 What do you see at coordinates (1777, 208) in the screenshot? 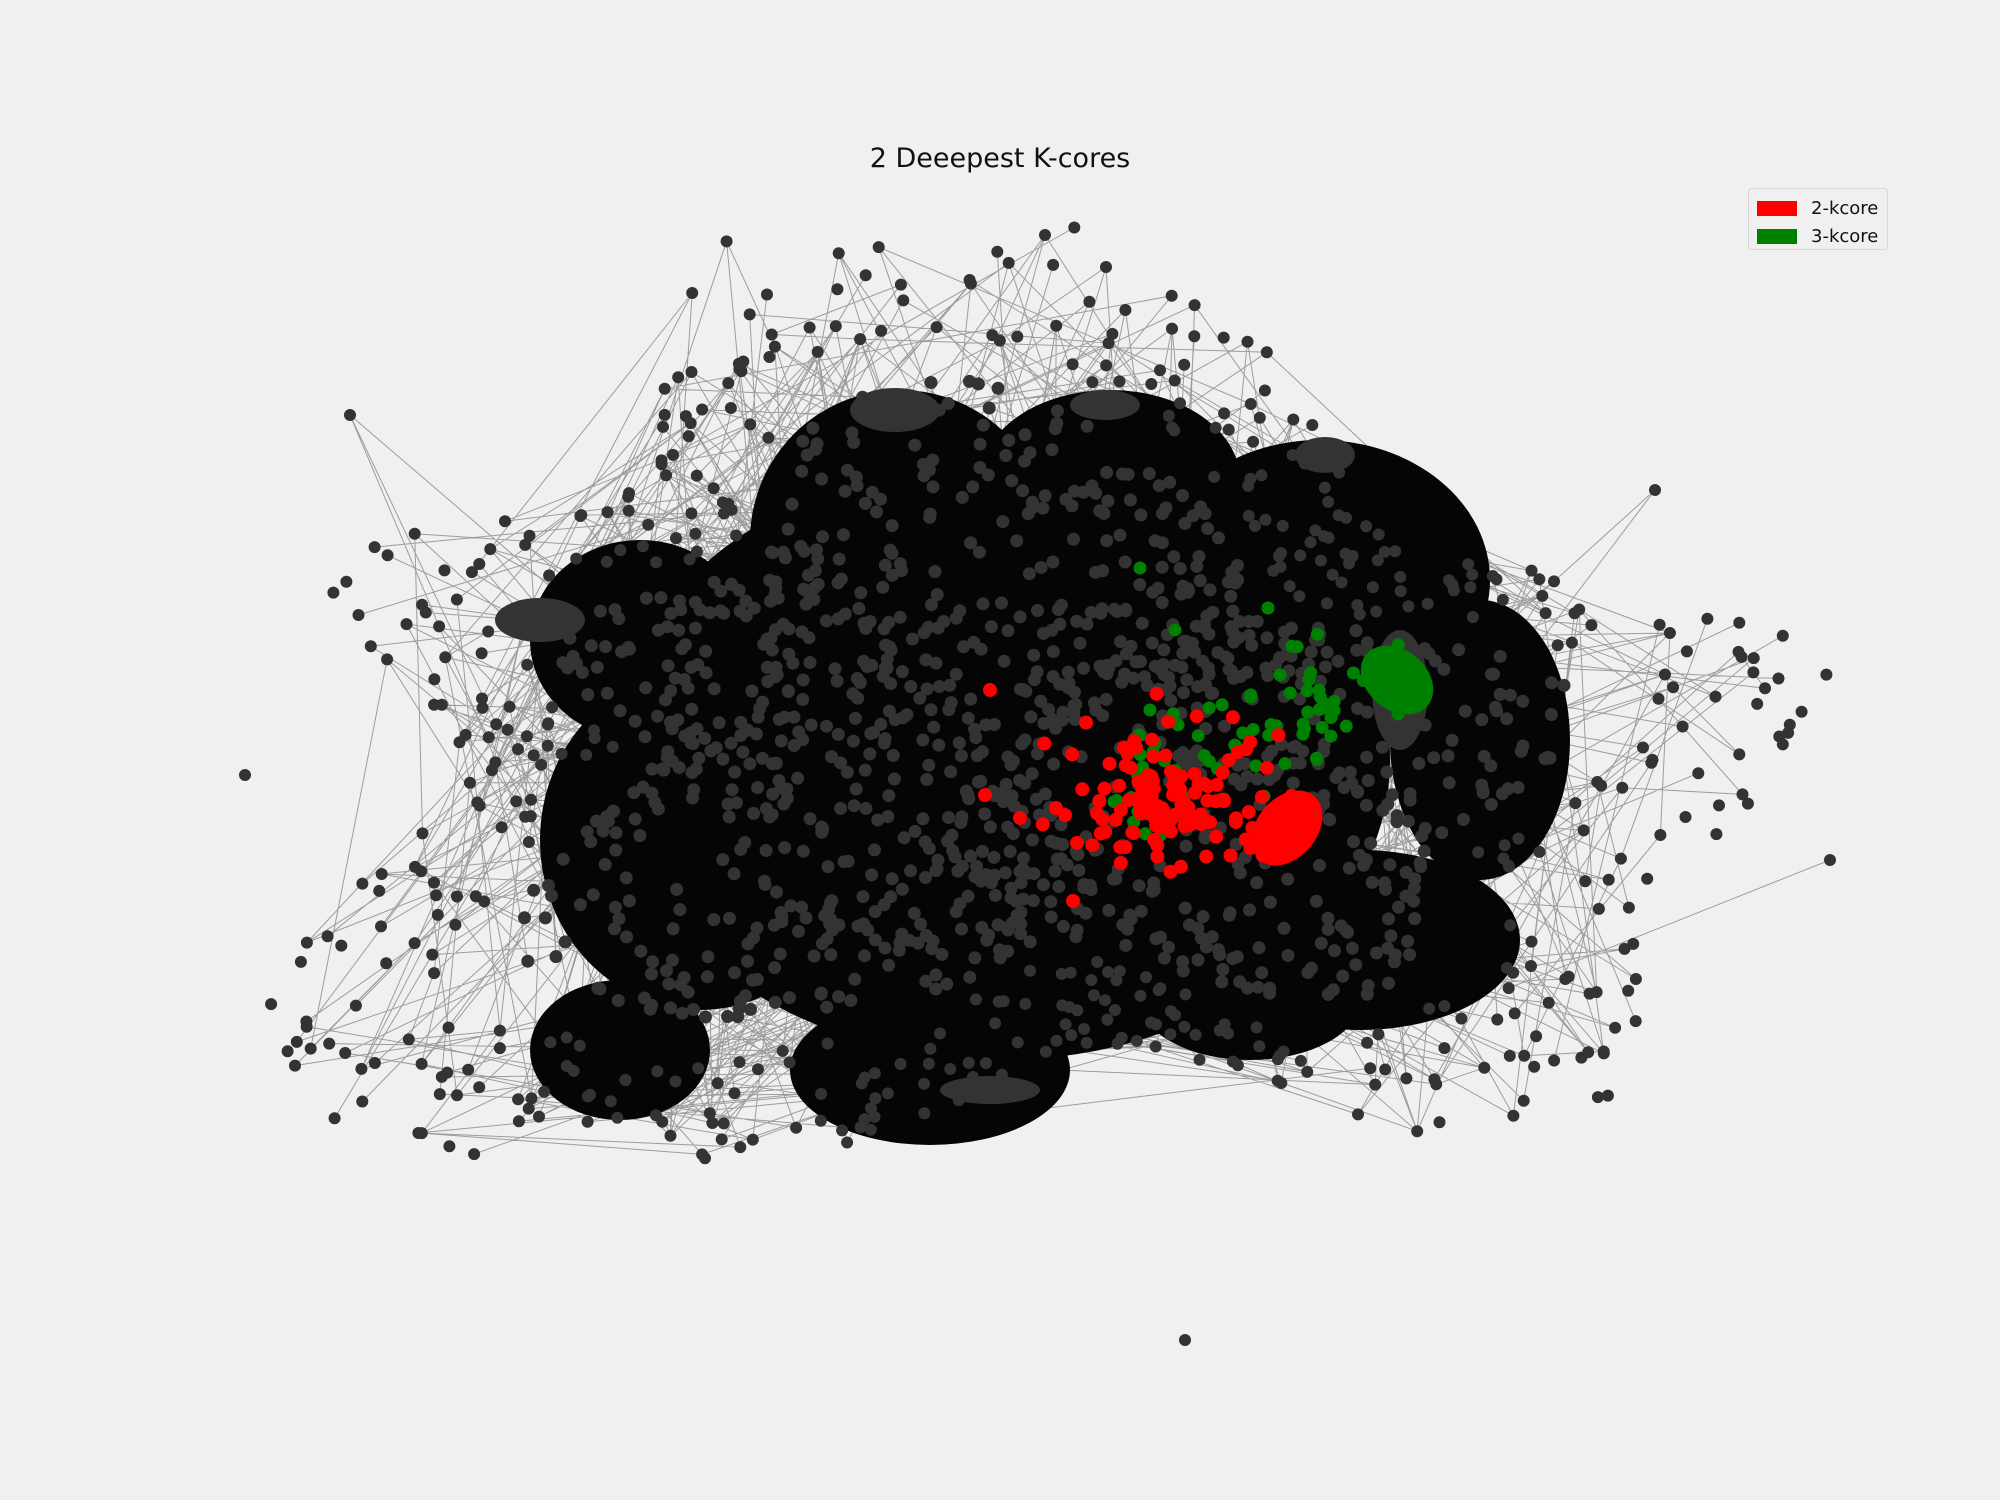
I see `legend-swatch-red` at bounding box center [1777, 208].